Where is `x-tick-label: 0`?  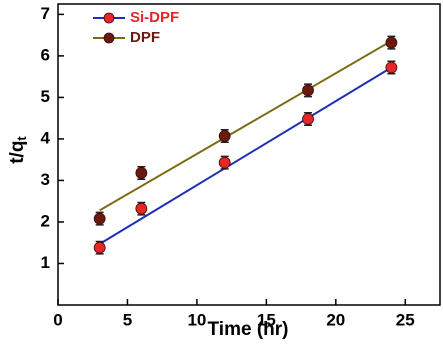
x-tick-label: 0 is located at coordinates (57, 319).